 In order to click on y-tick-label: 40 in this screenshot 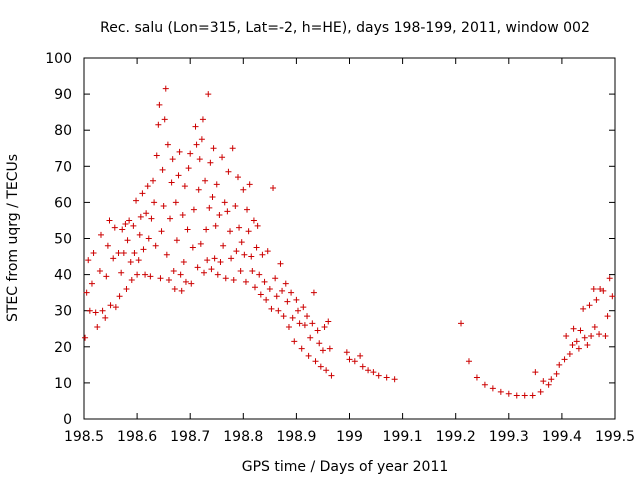, I will do `click(63, 276)`.